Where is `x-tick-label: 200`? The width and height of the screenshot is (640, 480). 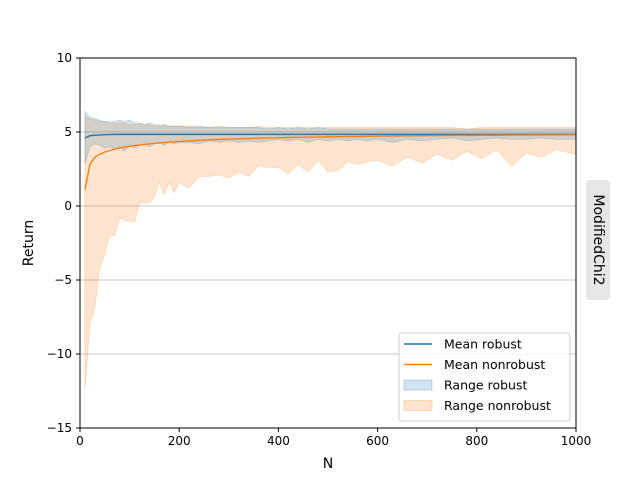
x-tick-label: 200 is located at coordinates (179, 441).